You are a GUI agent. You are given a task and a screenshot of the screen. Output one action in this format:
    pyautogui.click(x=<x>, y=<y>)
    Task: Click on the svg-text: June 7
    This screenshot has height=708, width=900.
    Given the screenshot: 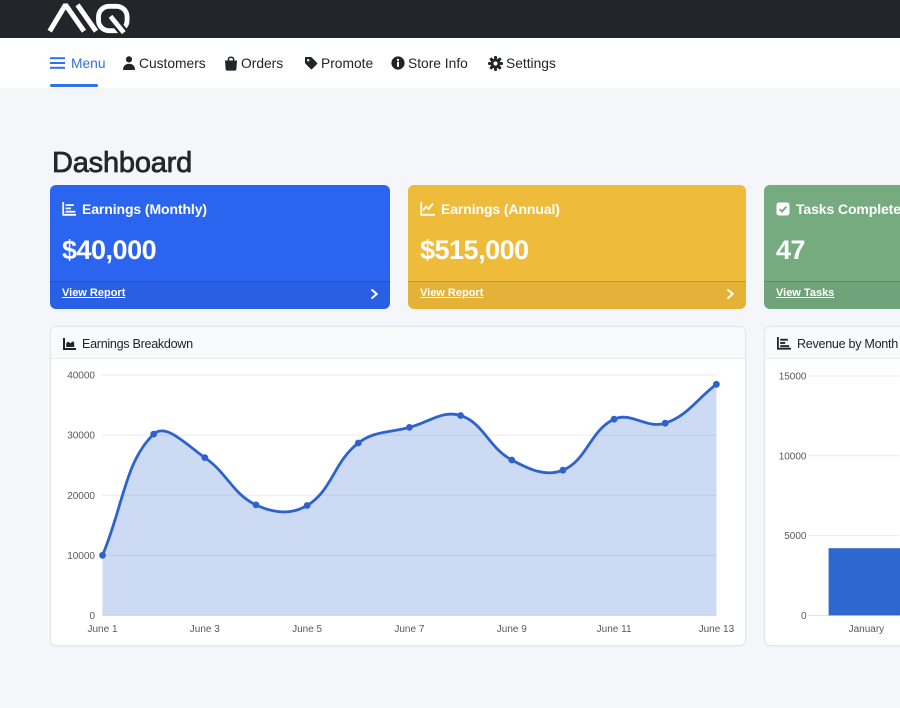 What is the action you would take?
    pyautogui.click(x=409, y=629)
    